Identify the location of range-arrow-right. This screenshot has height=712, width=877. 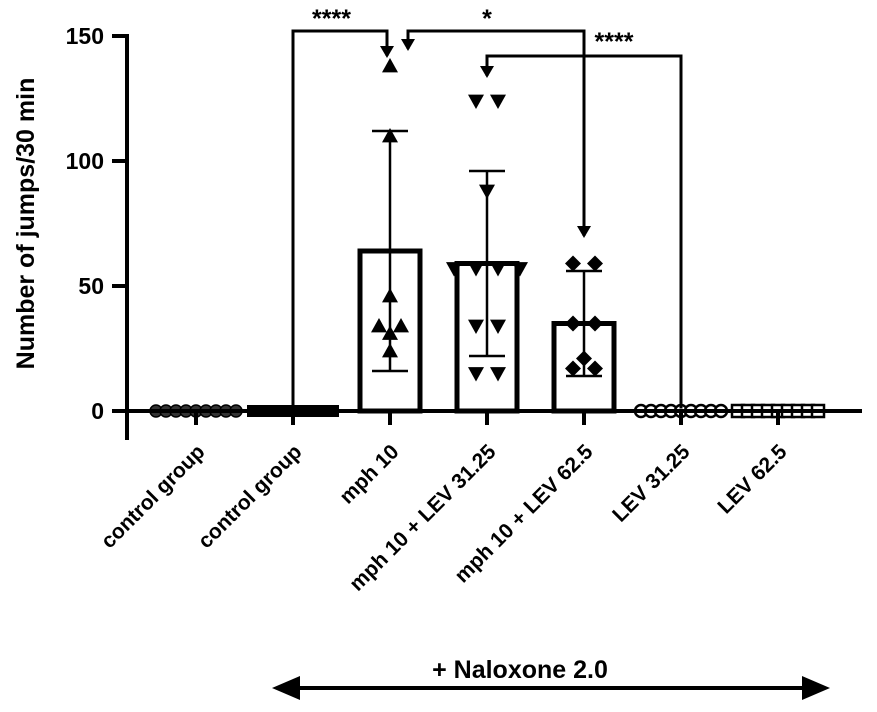
(816, 688).